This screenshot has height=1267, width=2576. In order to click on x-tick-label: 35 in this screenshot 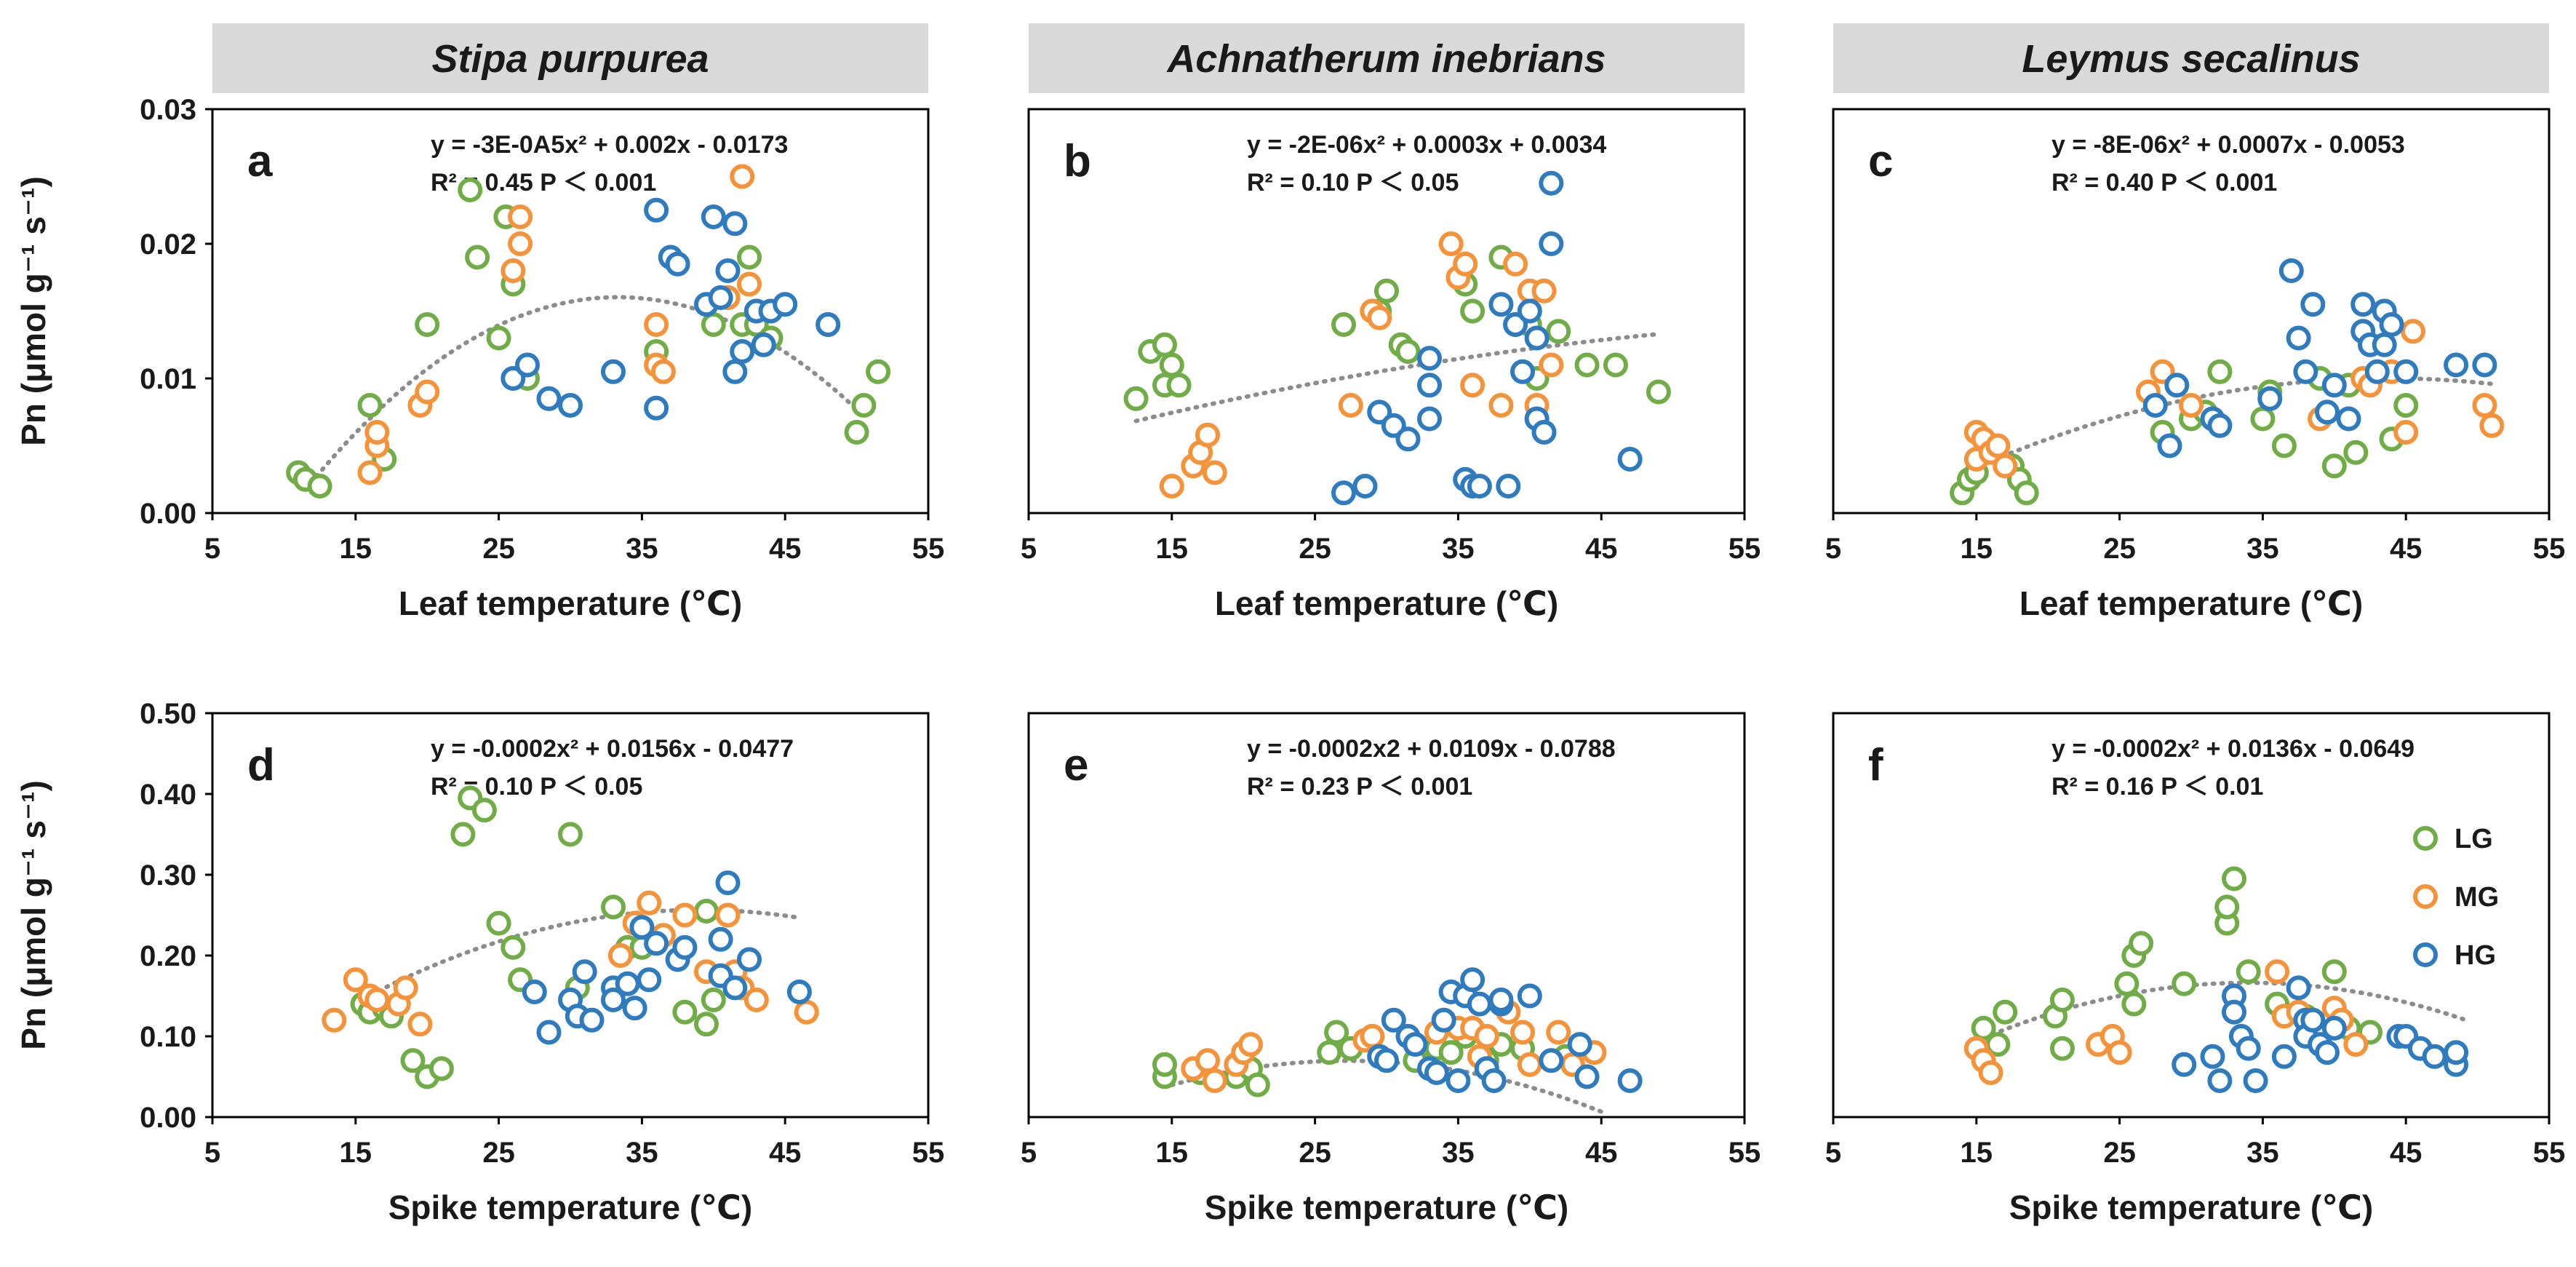, I will do `click(642, 1153)`.